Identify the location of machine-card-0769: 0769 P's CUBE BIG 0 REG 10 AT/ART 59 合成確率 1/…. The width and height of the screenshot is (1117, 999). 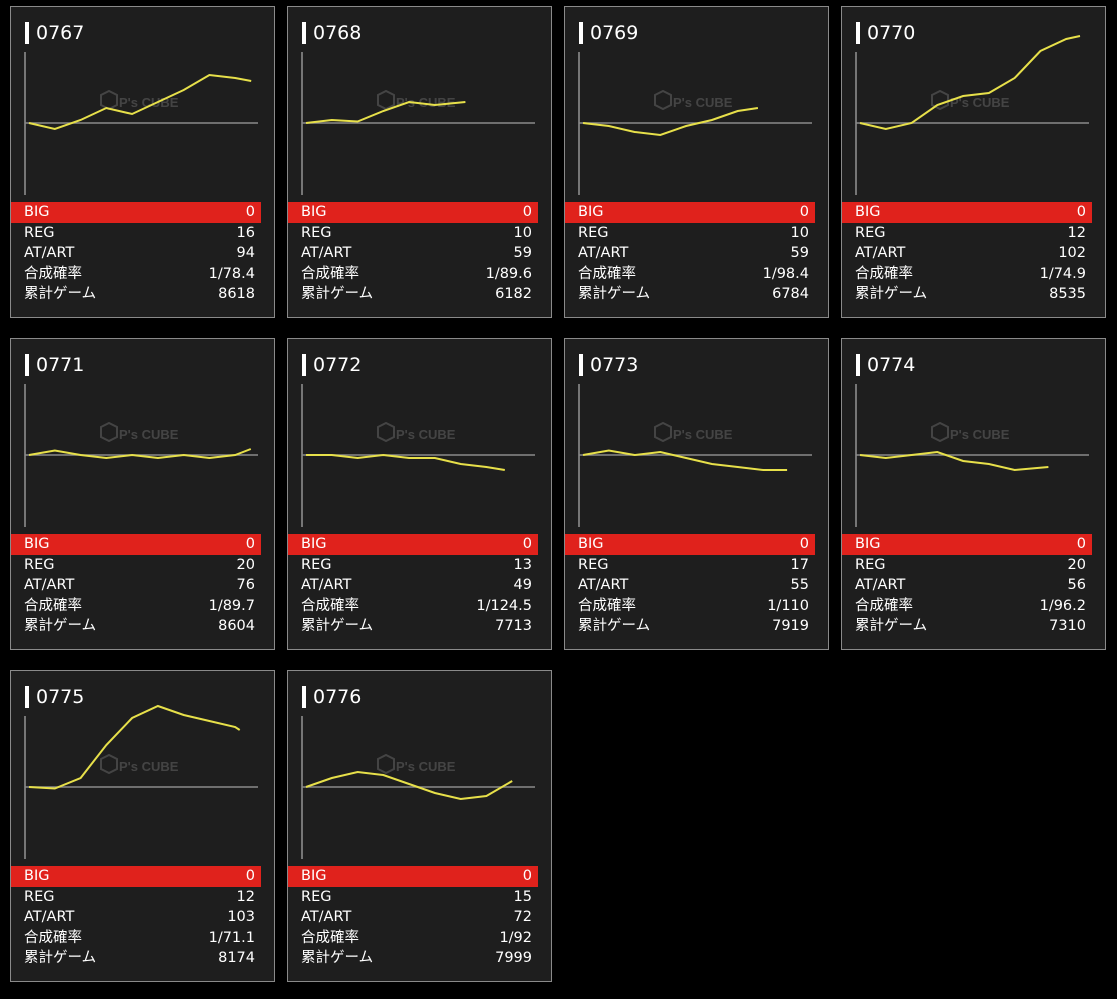
(696, 162).